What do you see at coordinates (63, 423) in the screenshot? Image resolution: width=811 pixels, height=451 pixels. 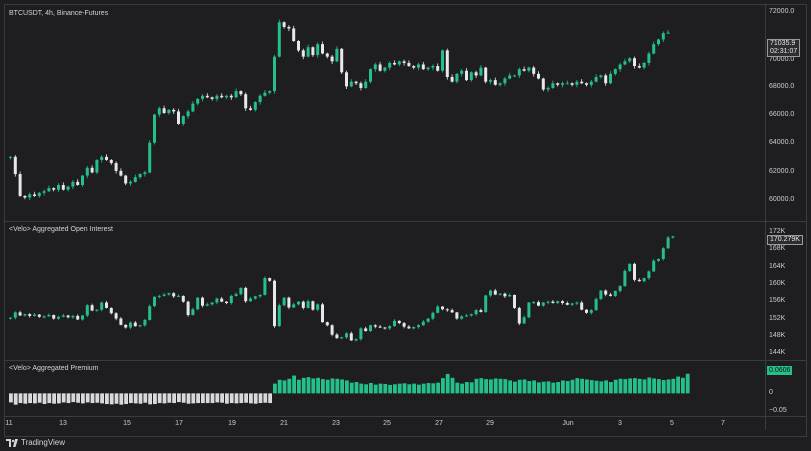 I see `time-tick: 13` at bounding box center [63, 423].